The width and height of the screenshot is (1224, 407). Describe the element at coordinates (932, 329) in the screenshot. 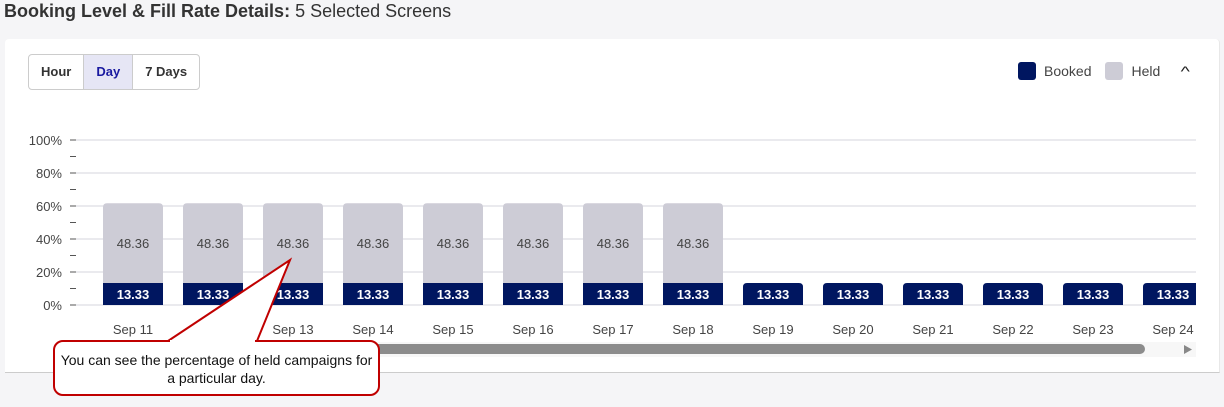

I see `x-tick-label: Sep 21` at that location.